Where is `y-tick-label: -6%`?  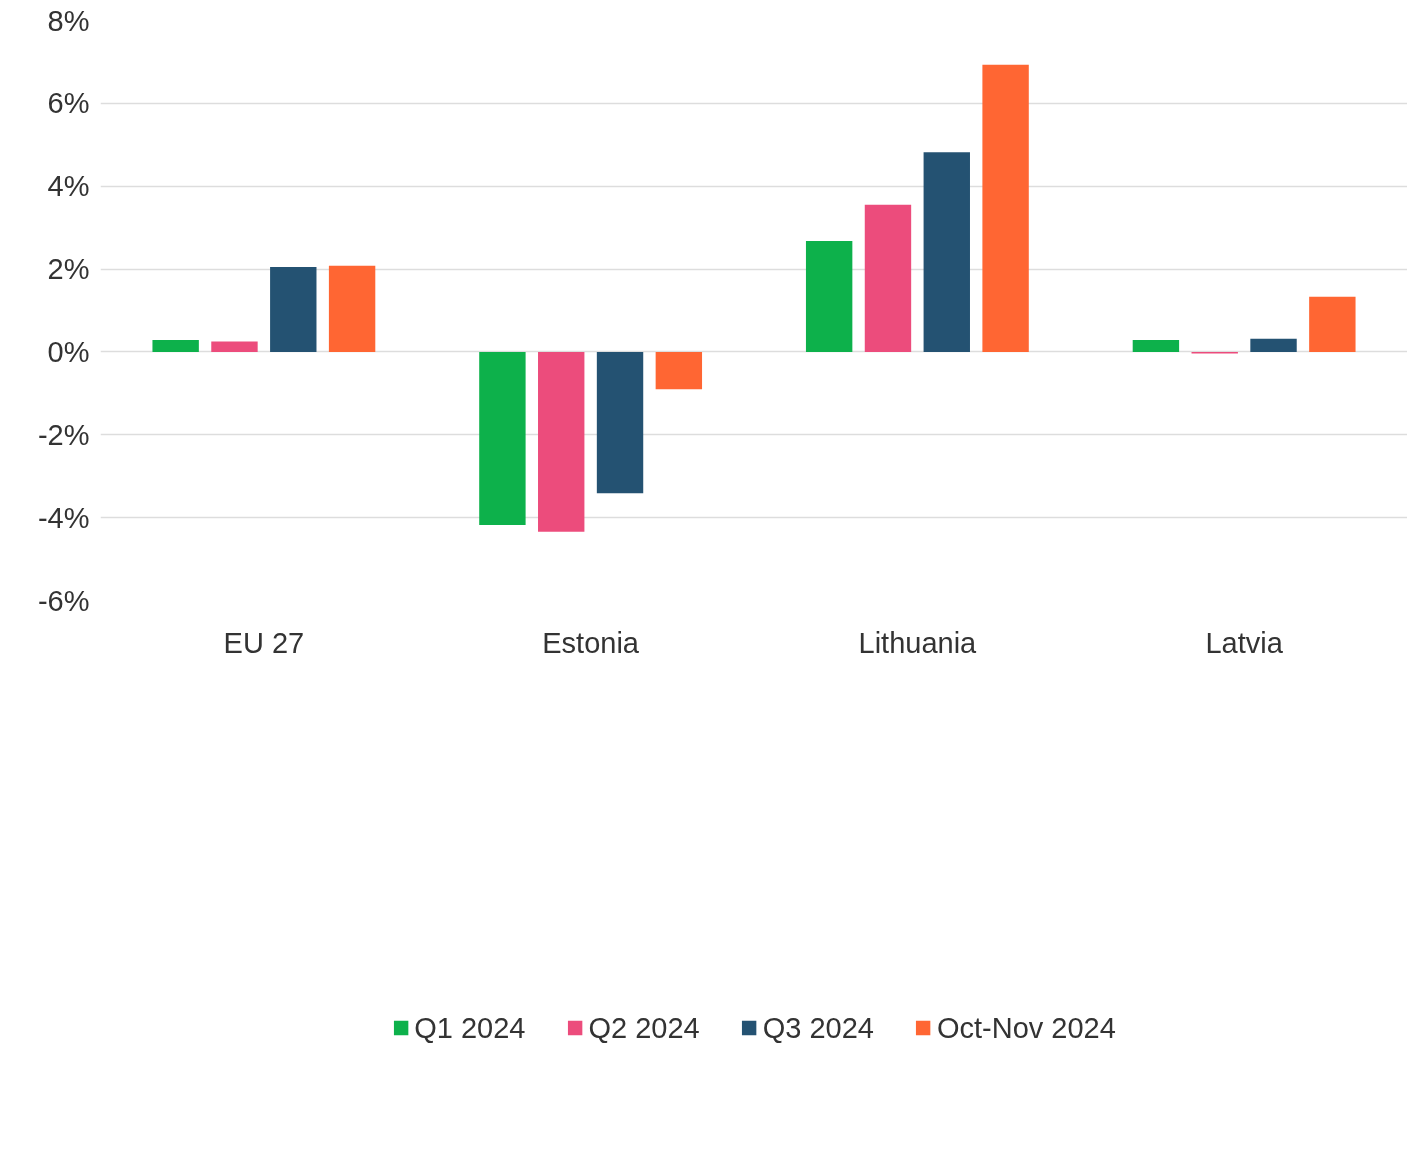 y-tick-label: -6% is located at coordinates (63, 600).